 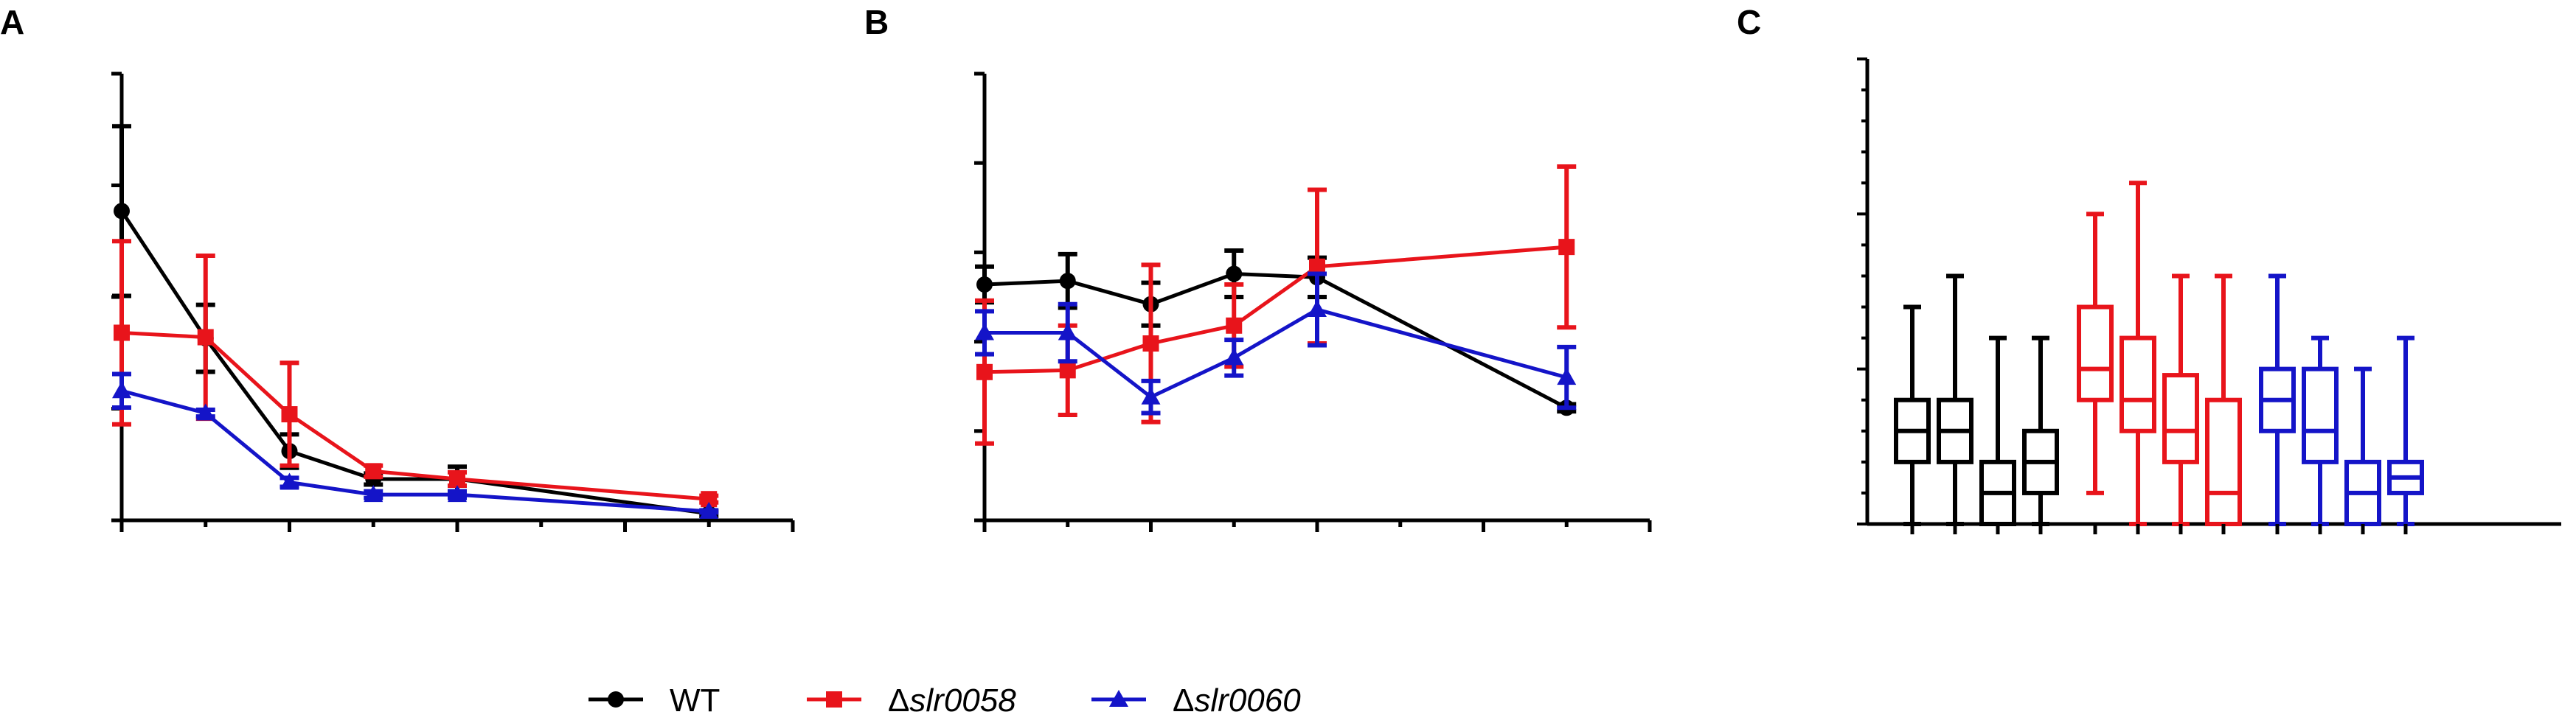 I want to click on panel-a-slr0060-line, so click(x=415, y=451).